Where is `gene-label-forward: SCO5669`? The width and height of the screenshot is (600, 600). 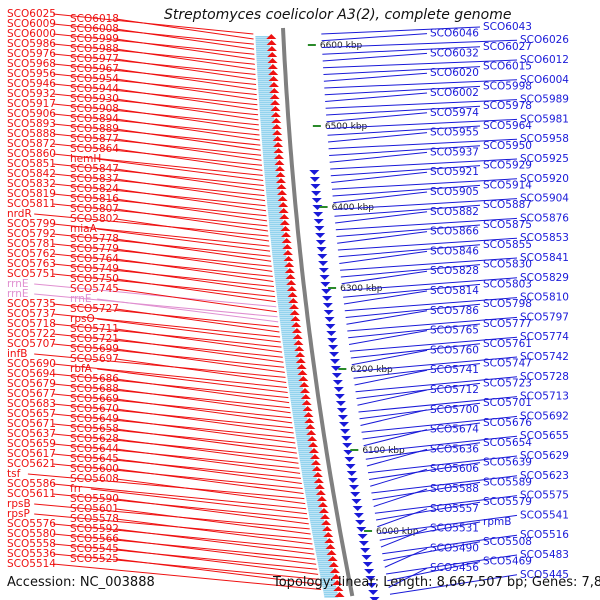
gene-label-forward: SCO5669 is located at coordinates (94, 399).